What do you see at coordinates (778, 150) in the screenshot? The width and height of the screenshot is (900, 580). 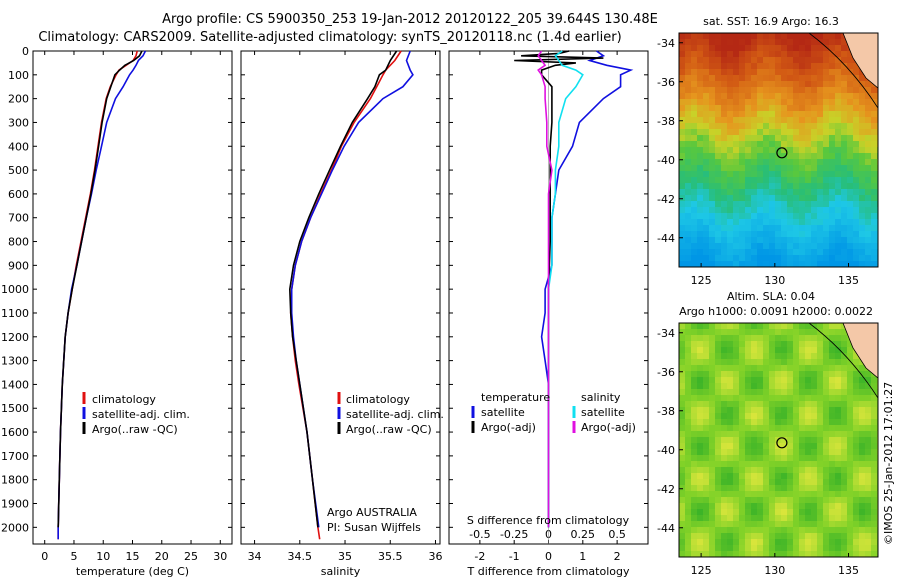 I see `map-frame` at bounding box center [778, 150].